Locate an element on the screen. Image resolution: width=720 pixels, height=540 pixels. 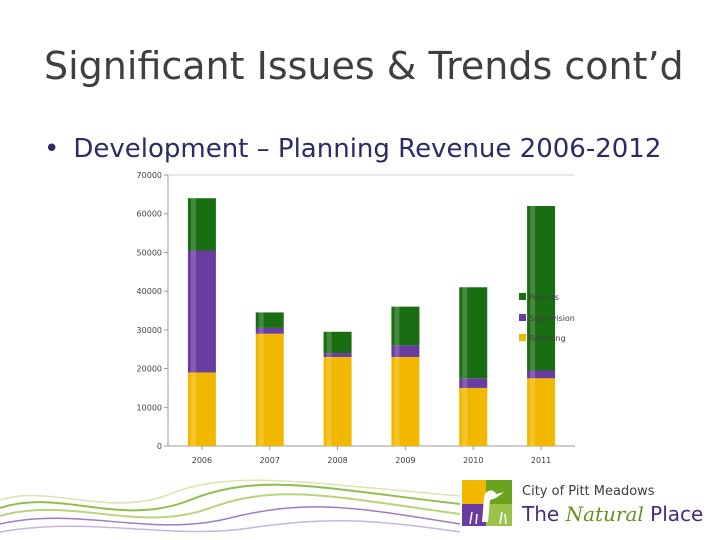
y-tick-label: 20000 is located at coordinates (149, 369).